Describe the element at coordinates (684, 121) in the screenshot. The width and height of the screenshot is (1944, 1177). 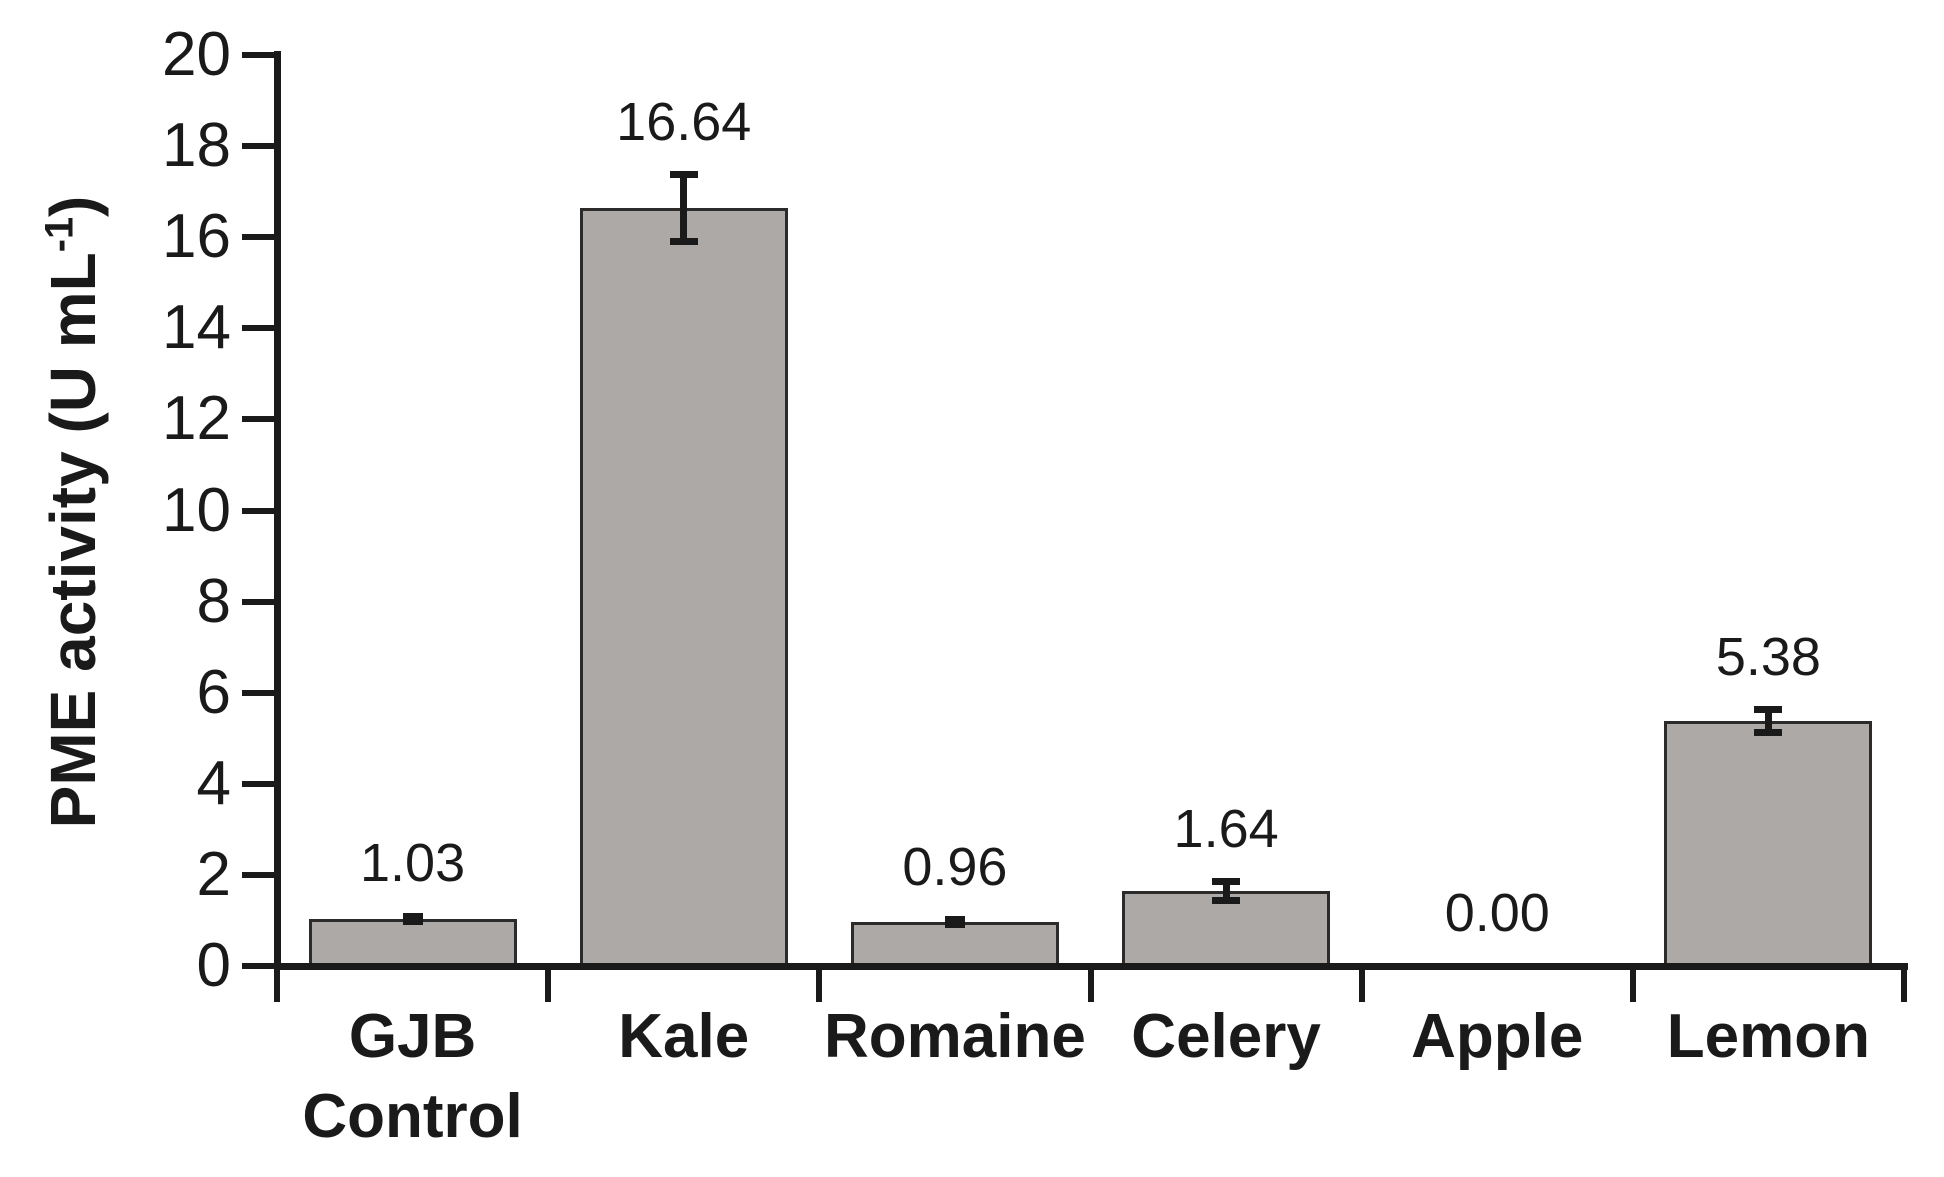
I see `value-label: 16.64` at that location.